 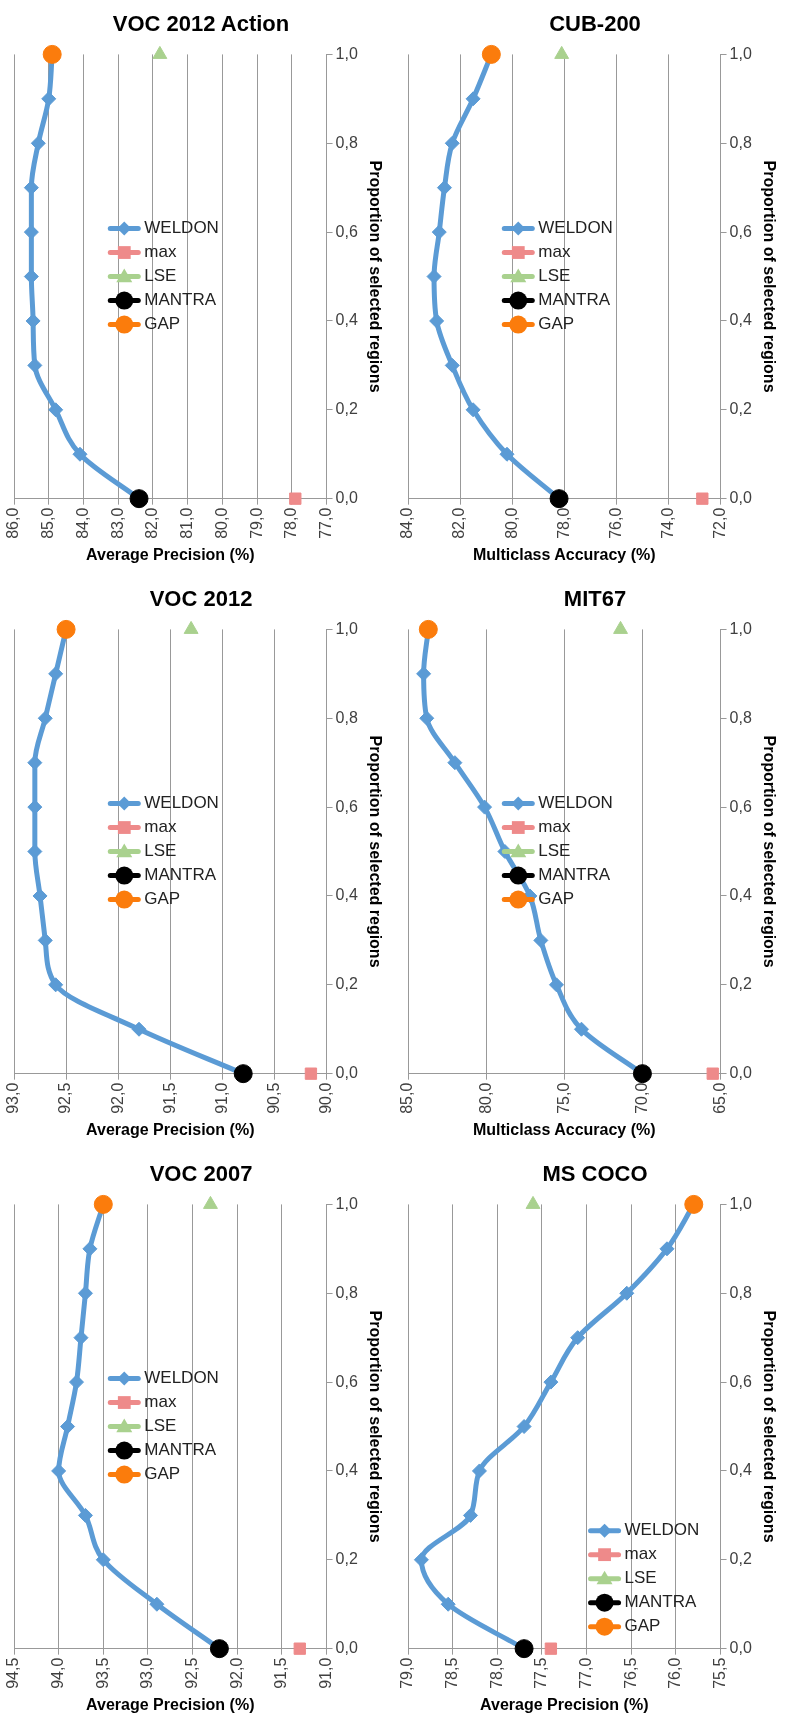 What do you see at coordinates (273, 1098) in the screenshot?
I see `x-tick-label: 90,5` at bounding box center [273, 1098].